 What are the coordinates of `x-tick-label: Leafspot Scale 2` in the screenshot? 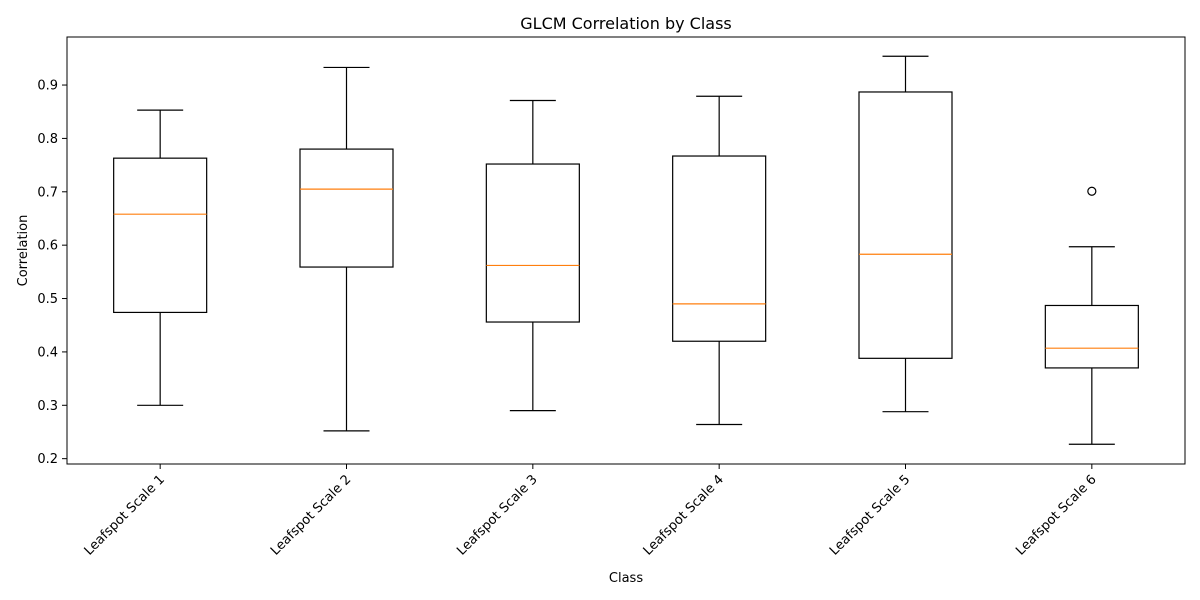 It's located at (311, 515).